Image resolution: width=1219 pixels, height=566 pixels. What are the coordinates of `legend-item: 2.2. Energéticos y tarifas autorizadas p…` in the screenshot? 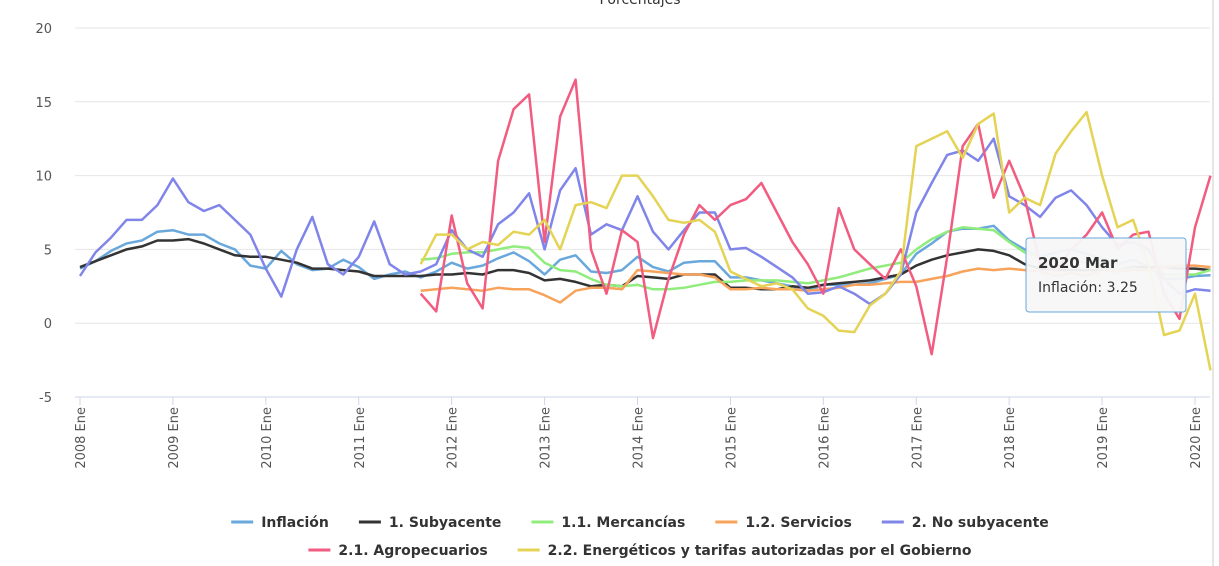 It's located at (744, 551).